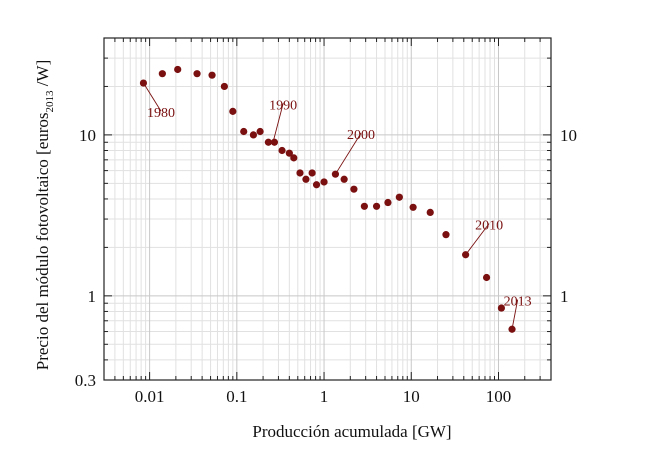  What do you see at coordinates (361, 135) in the screenshot?
I see `annotation-label: 2000` at bounding box center [361, 135].